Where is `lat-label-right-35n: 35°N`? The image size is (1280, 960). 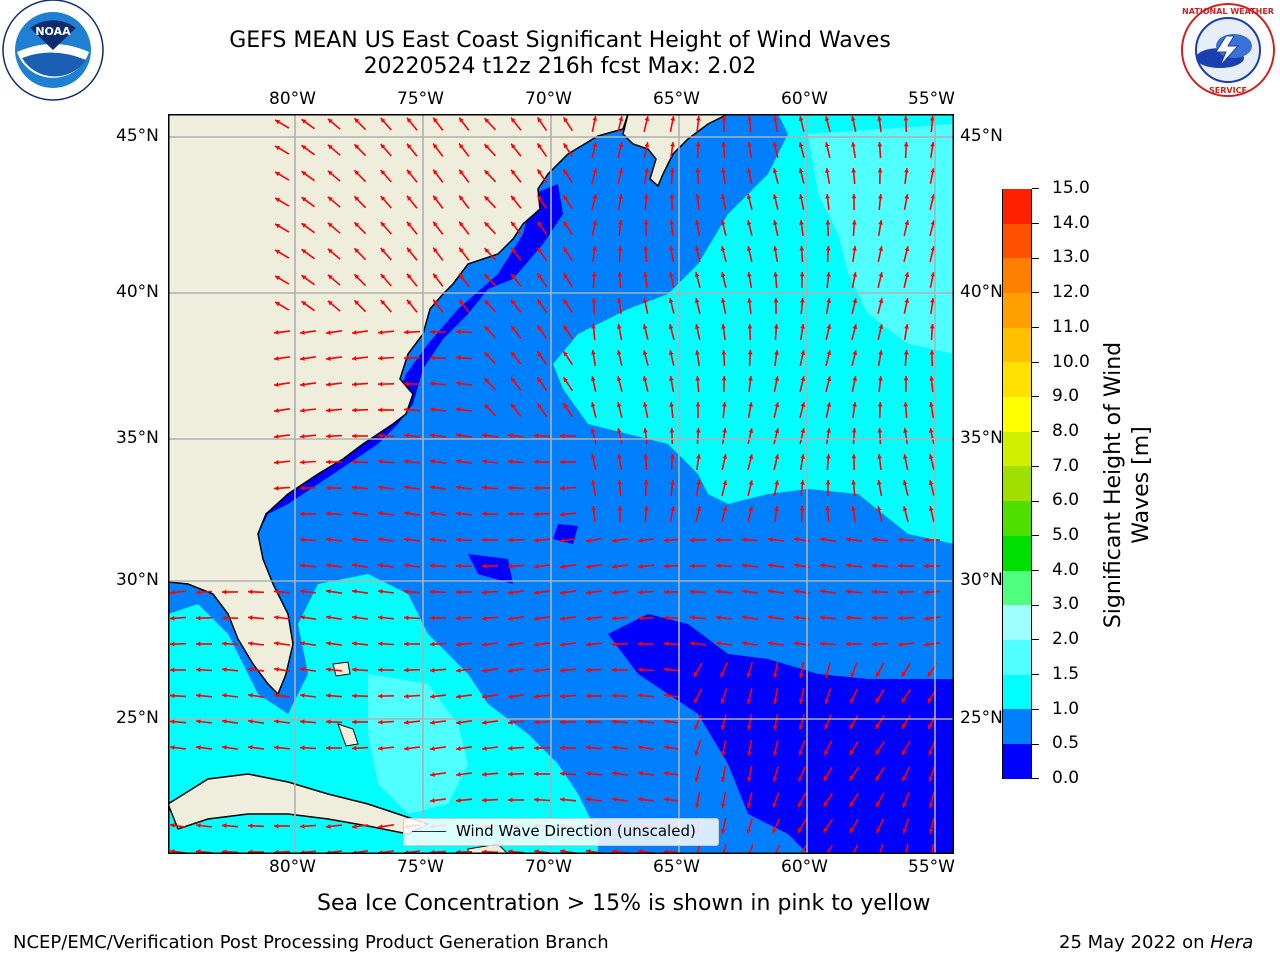
lat-label-right-35n: 35°N is located at coordinates (981, 438).